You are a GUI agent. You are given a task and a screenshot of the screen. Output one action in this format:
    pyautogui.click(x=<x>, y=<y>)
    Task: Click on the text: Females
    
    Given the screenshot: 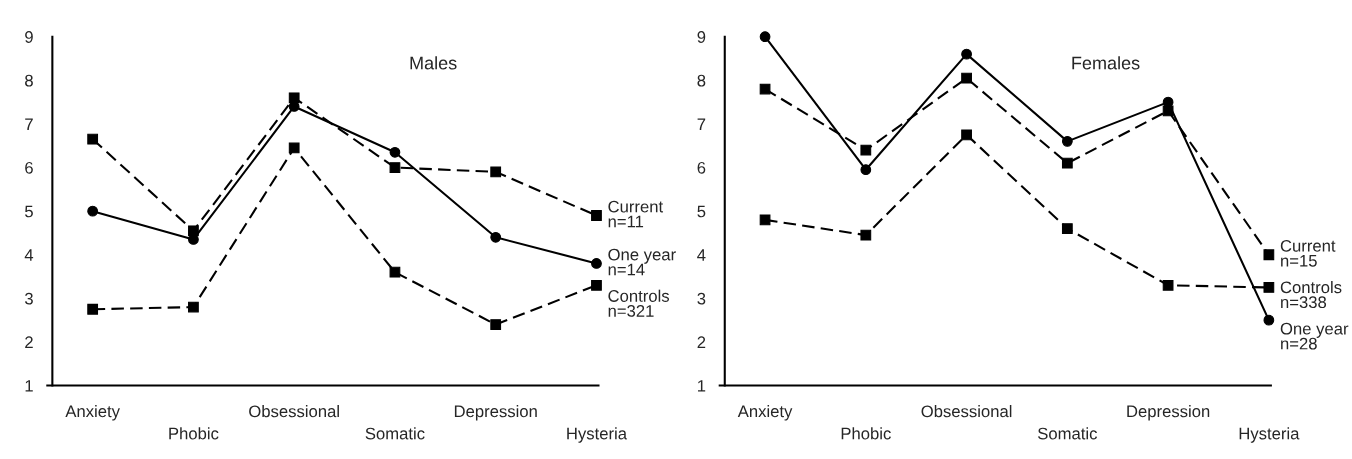 What is the action you would take?
    pyautogui.click(x=1106, y=63)
    